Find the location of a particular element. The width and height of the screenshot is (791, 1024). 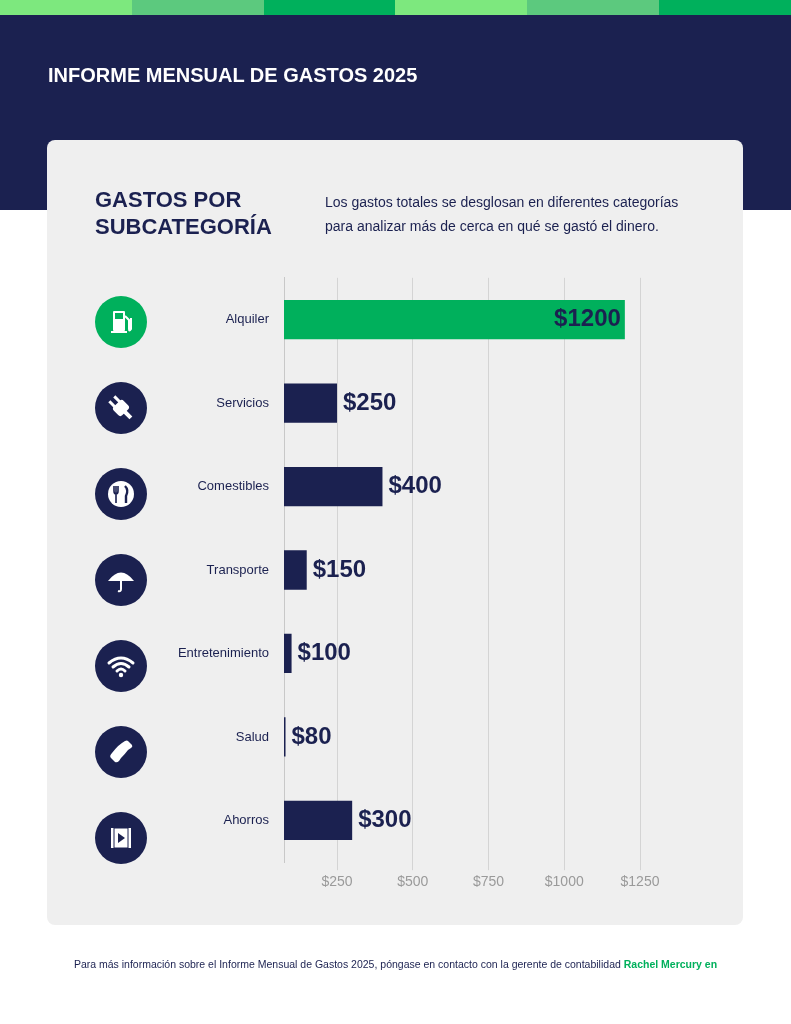

data-label: $400 is located at coordinates (415, 485).